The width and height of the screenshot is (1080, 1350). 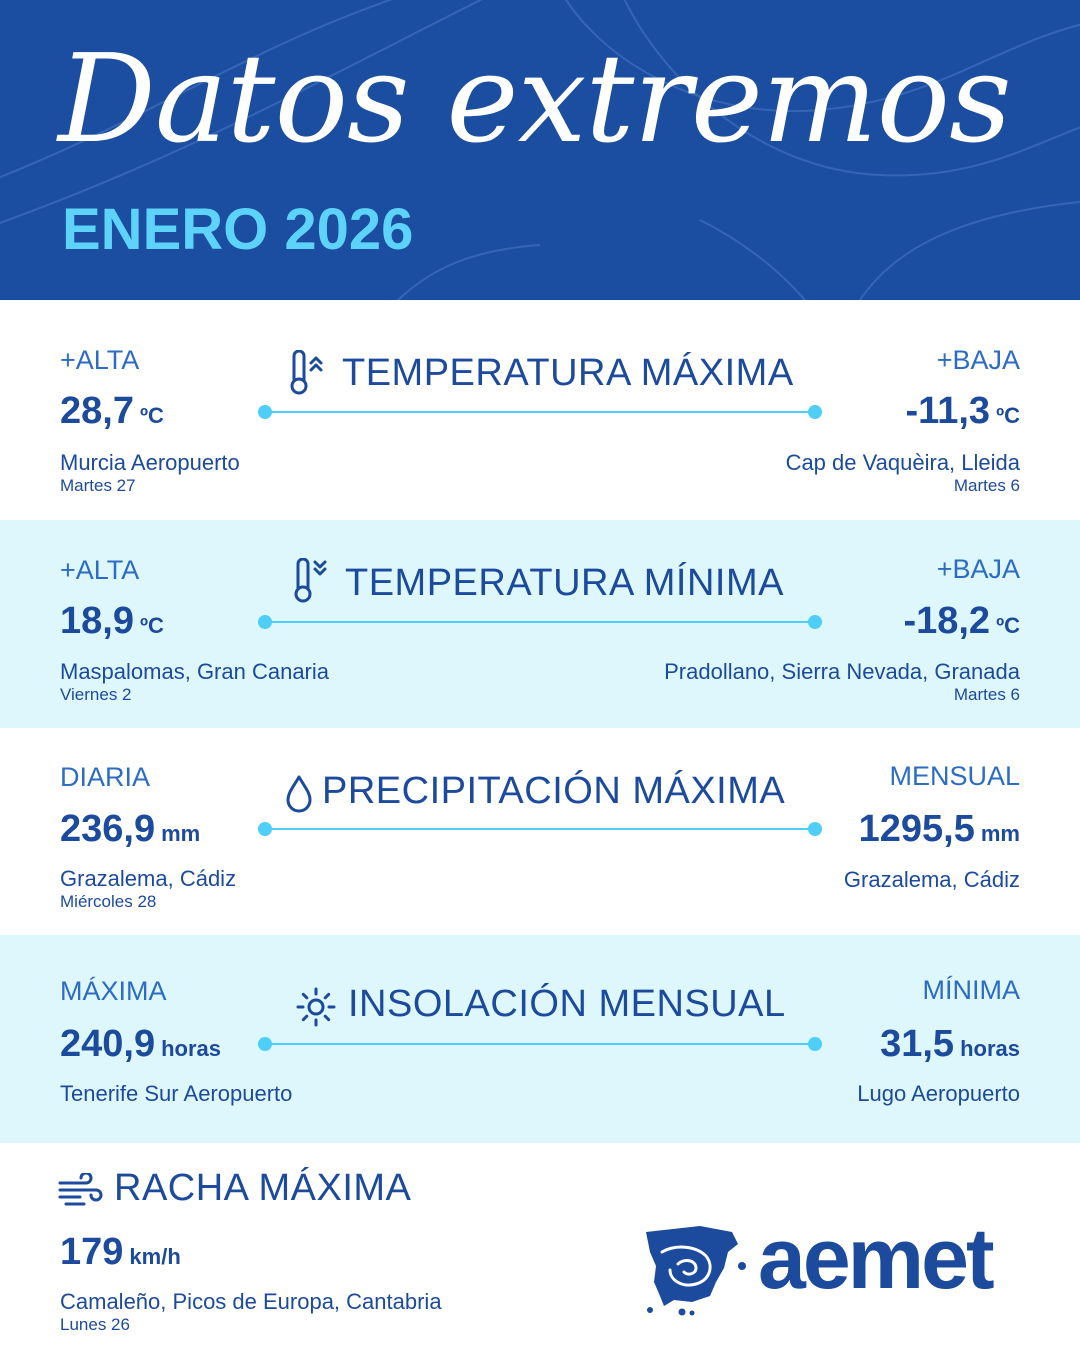 I want to click on right-place: Cap de Vaquèira, Lleida, so click(x=902, y=462).